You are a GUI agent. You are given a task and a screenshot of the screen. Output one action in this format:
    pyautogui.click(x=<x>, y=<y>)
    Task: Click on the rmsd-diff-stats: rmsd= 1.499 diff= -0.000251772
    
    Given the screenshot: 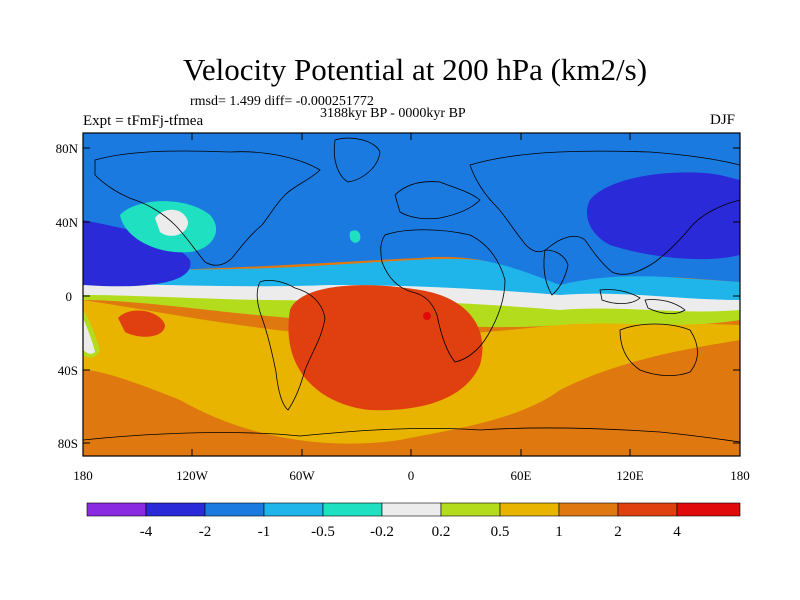 What is the action you would take?
    pyautogui.click(x=282, y=101)
    